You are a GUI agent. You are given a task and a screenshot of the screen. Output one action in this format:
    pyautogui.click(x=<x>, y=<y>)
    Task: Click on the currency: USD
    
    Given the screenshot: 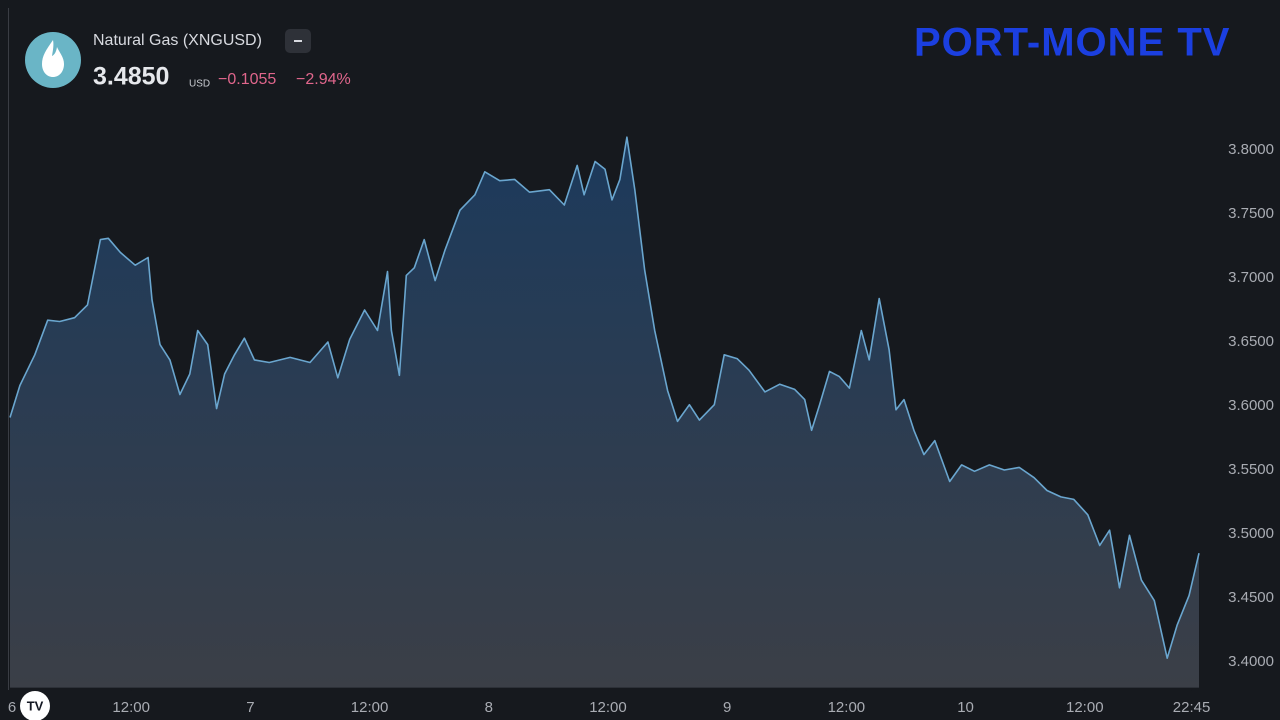 What is the action you would take?
    pyautogui.click(x=199, y=84)
    